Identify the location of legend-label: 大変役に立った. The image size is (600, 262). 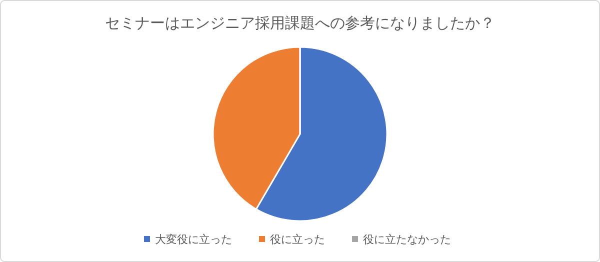
(193, 239).